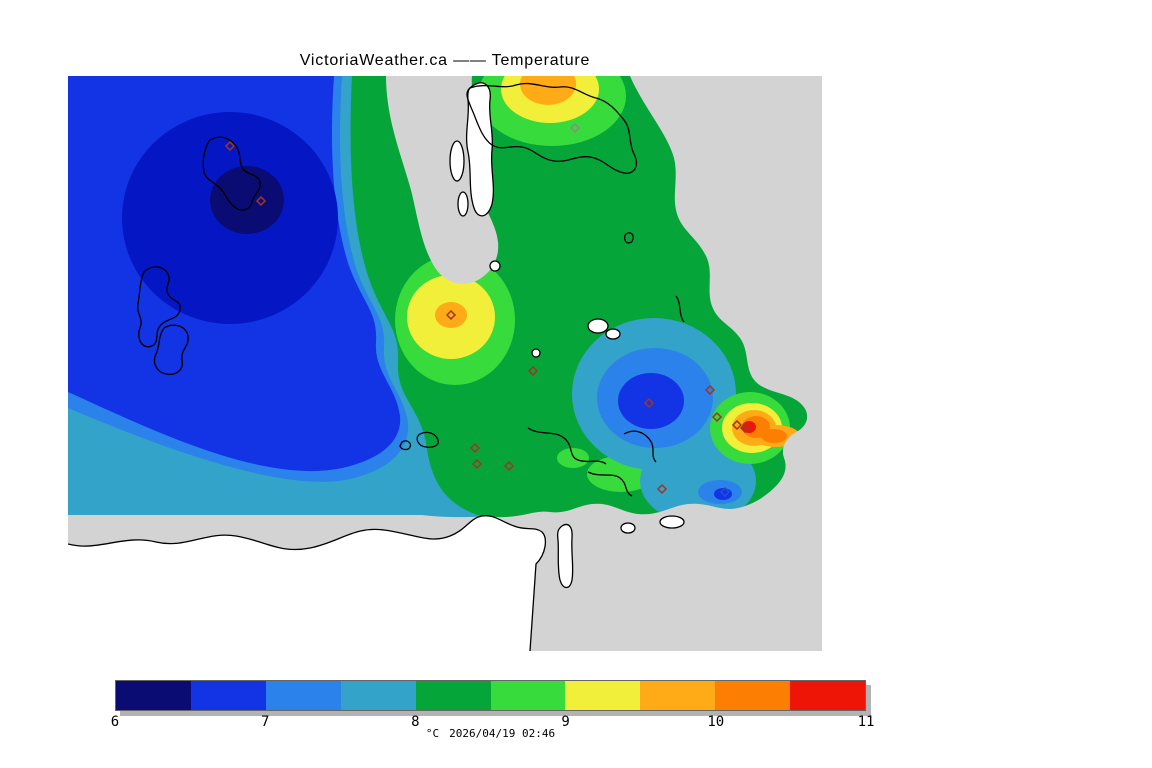  I want to click on map-title: VictoriaWeather.ca —— Temperature, so click(445, 60).